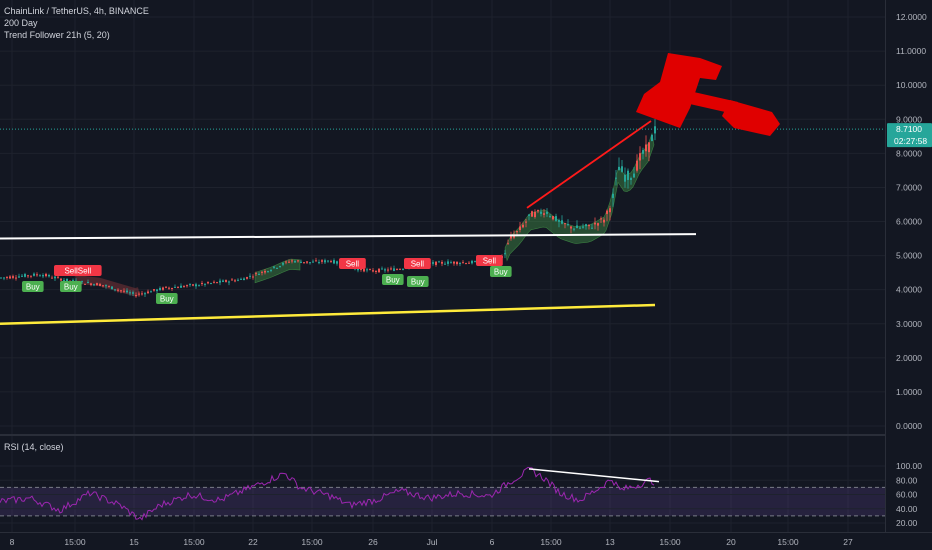 The height and width of the screenshot is (550, 932). Describe the element at coordinates (373, 542) in the screenshot. I see `time-tick-label: 26` at that location.